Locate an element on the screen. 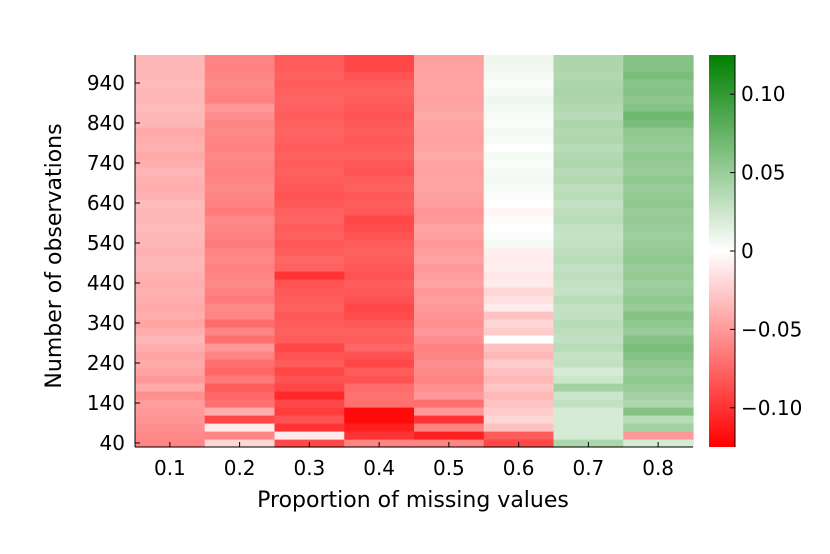 The height and width of the screenshot is (554, 830). colorbar-tick-label: 0.05 is located at coordinates (763, 173).